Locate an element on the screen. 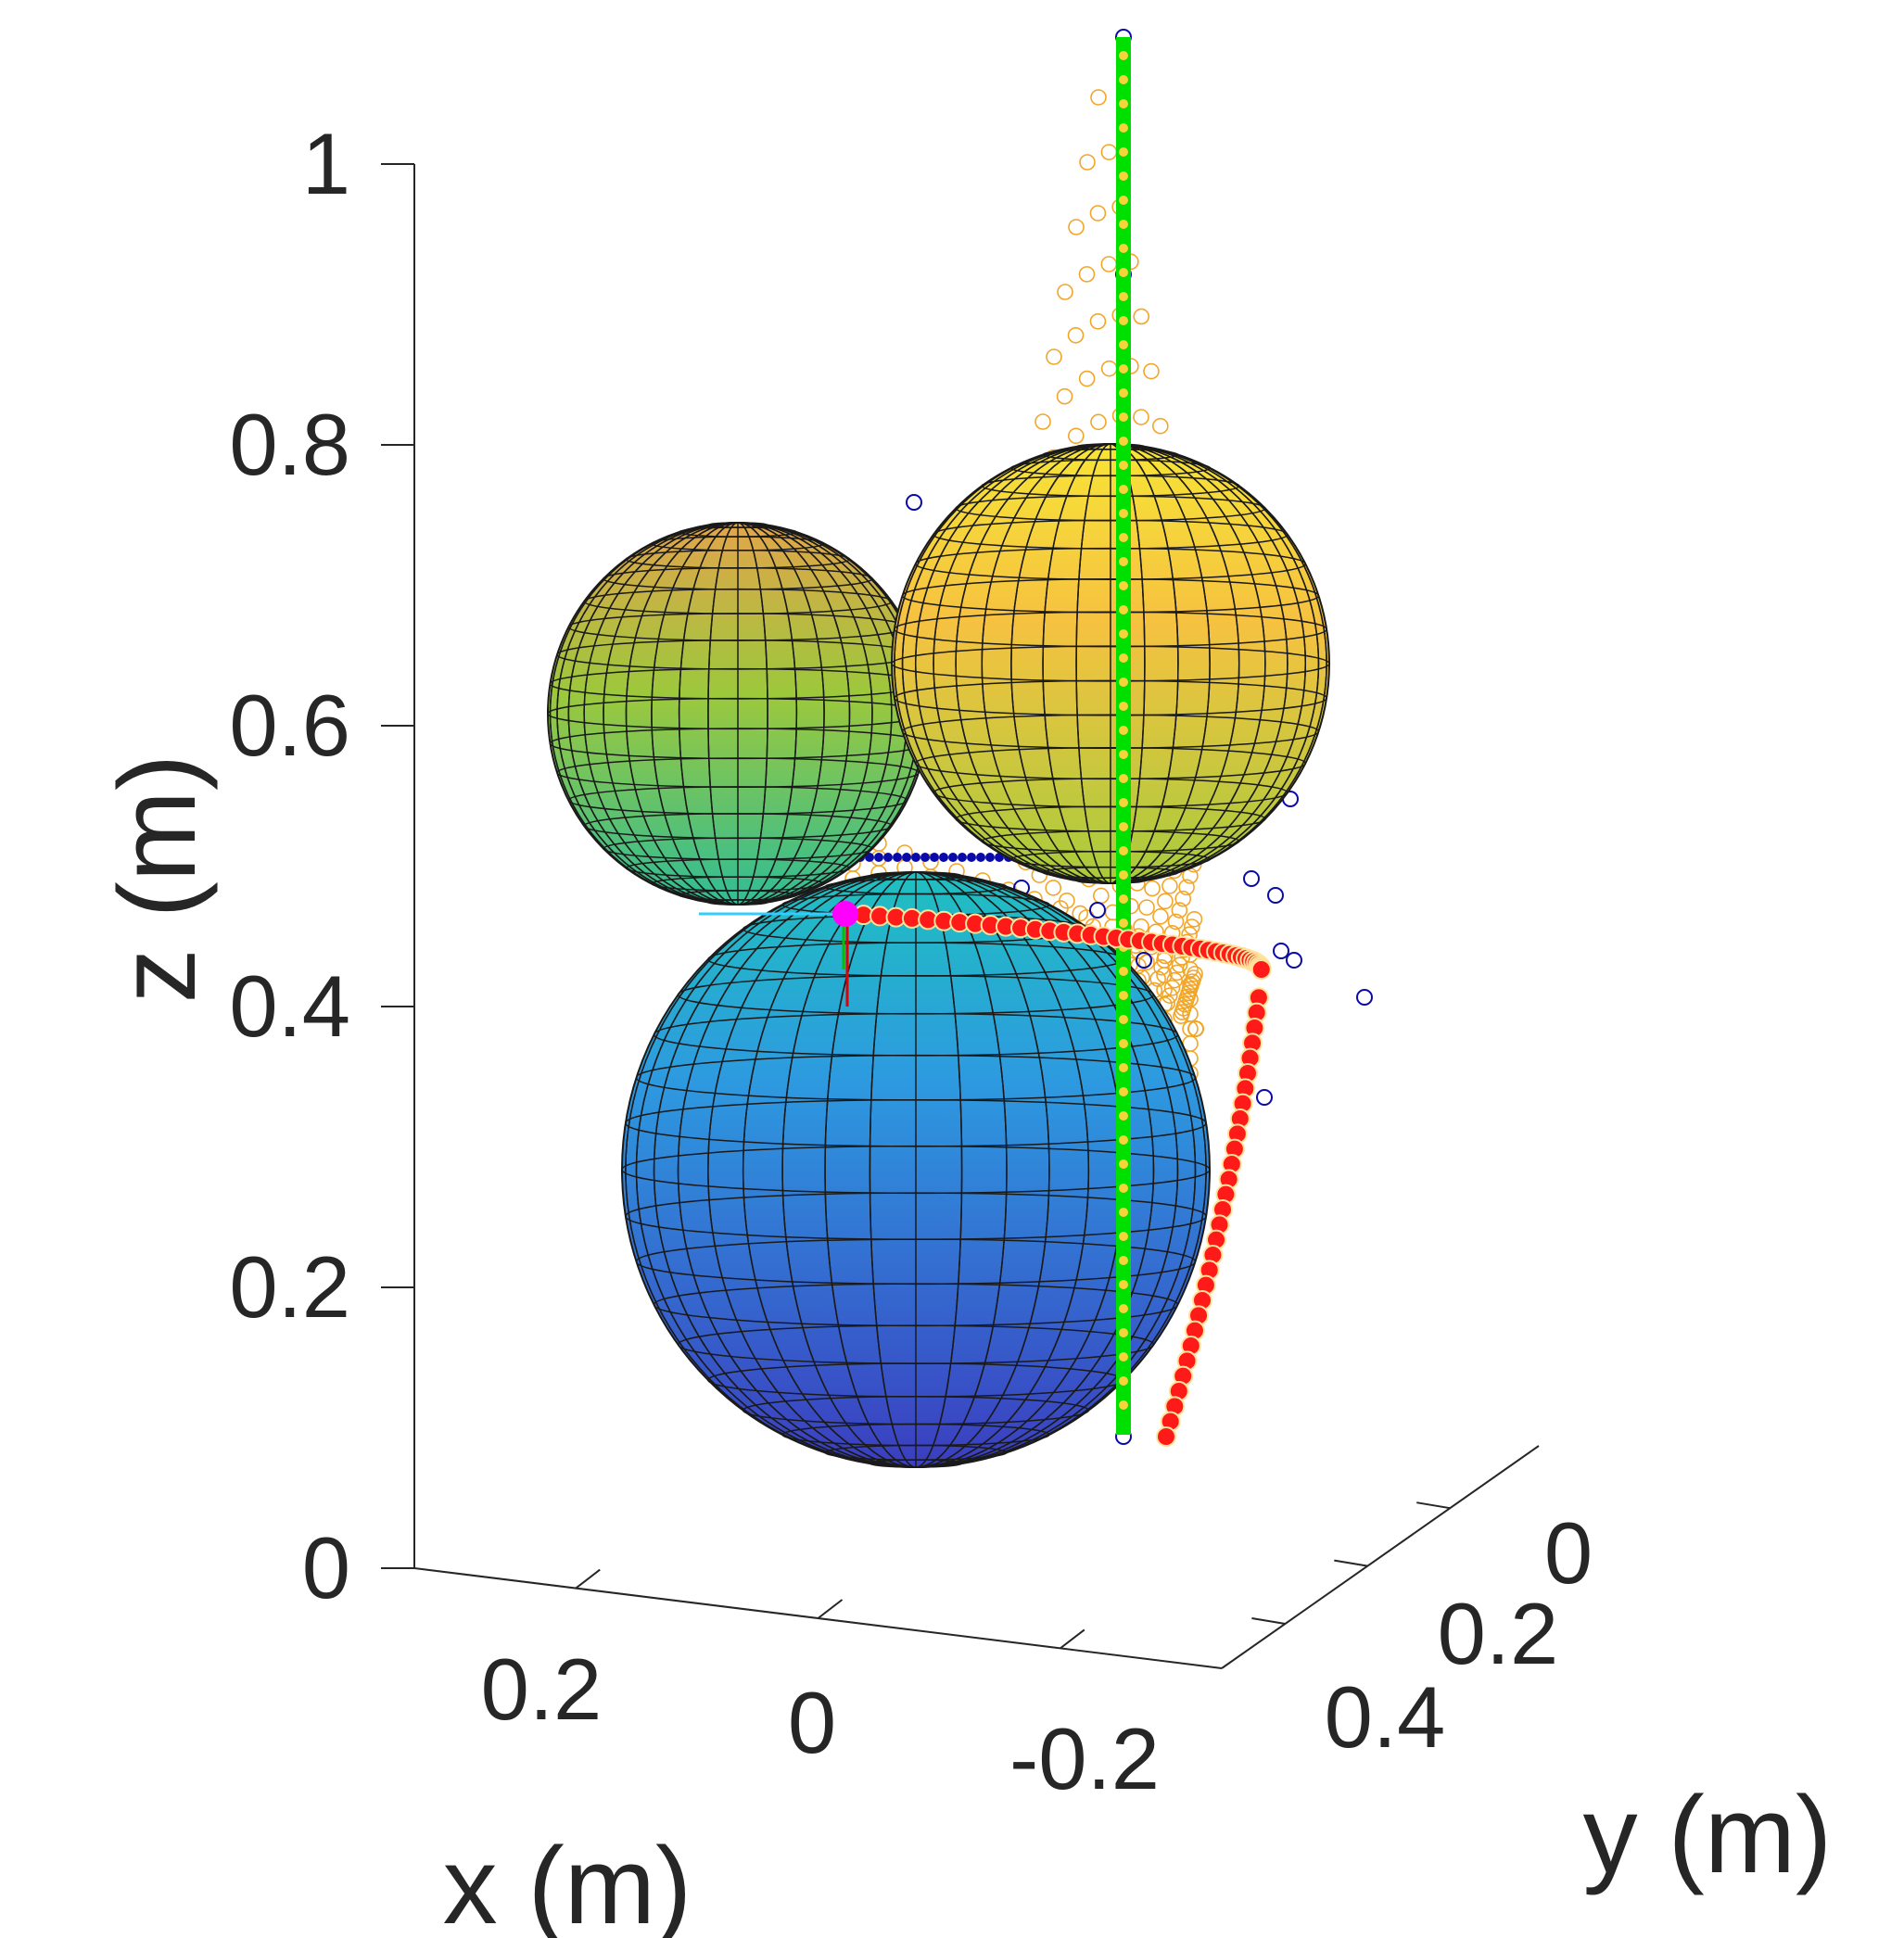  z-tick-label: 0.6 is located at coordinates (289, 726).